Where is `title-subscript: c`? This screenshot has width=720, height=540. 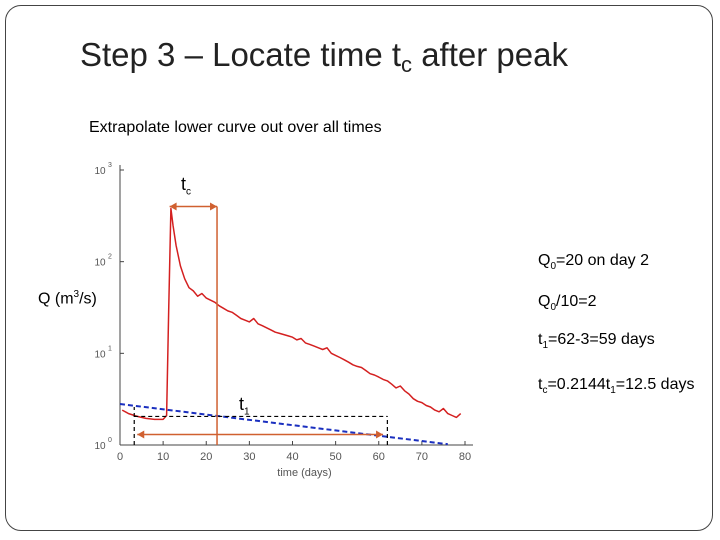 title-subscript: c is located at coordinates (407, 64).